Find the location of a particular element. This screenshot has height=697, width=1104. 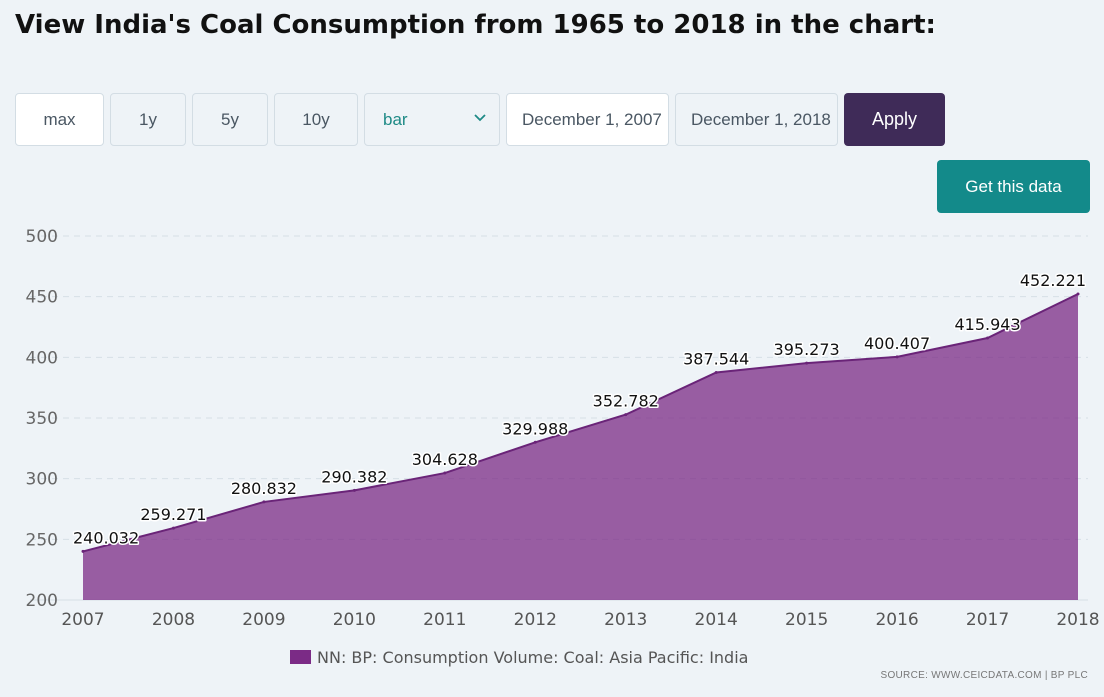

x-tick-label: 2009 is located at coordinates (263, 620).